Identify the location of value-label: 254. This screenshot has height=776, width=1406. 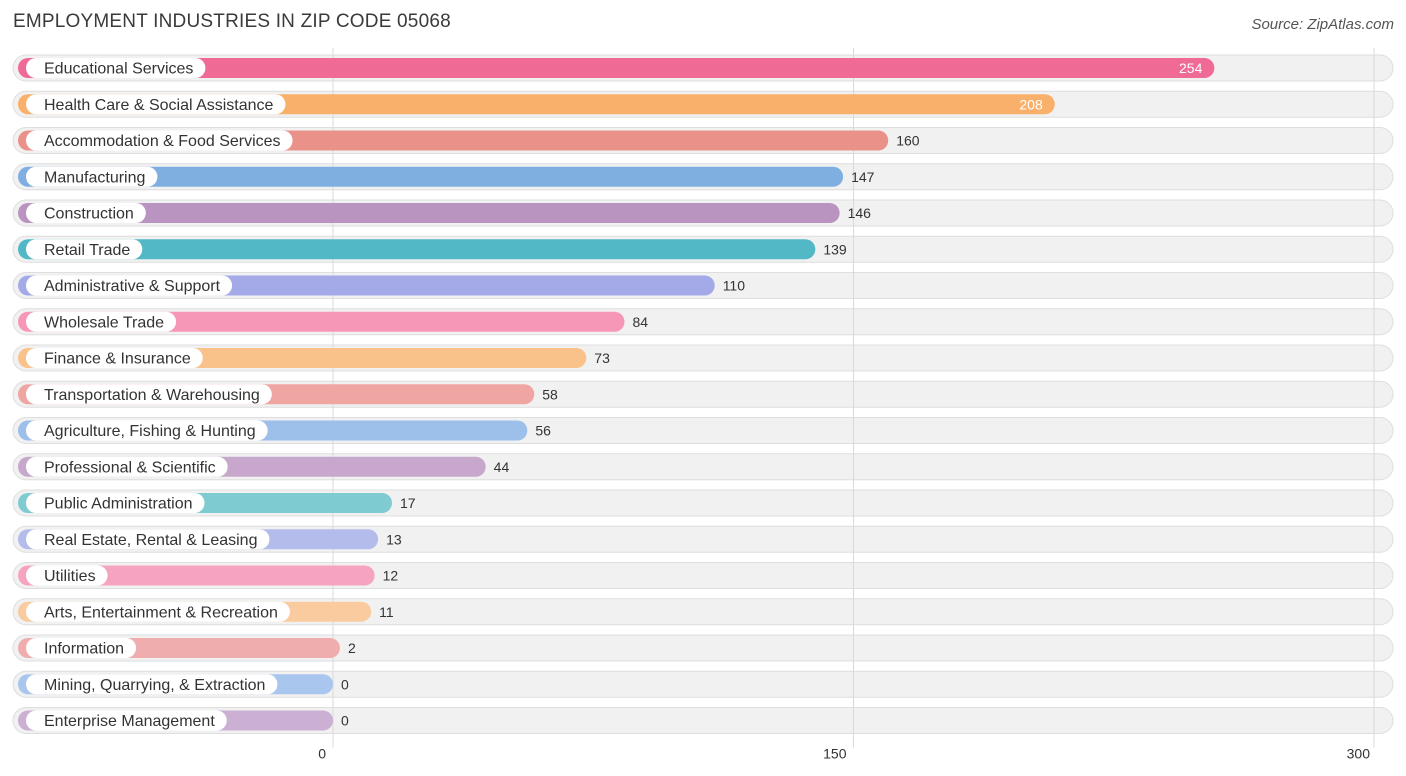
(1191, 68).